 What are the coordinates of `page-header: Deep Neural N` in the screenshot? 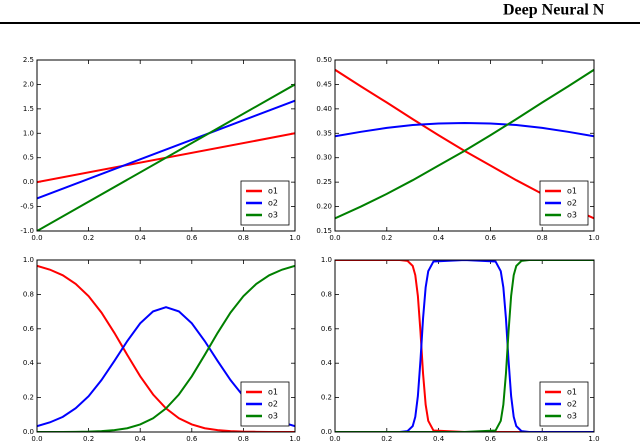 It's located at (554, 10).